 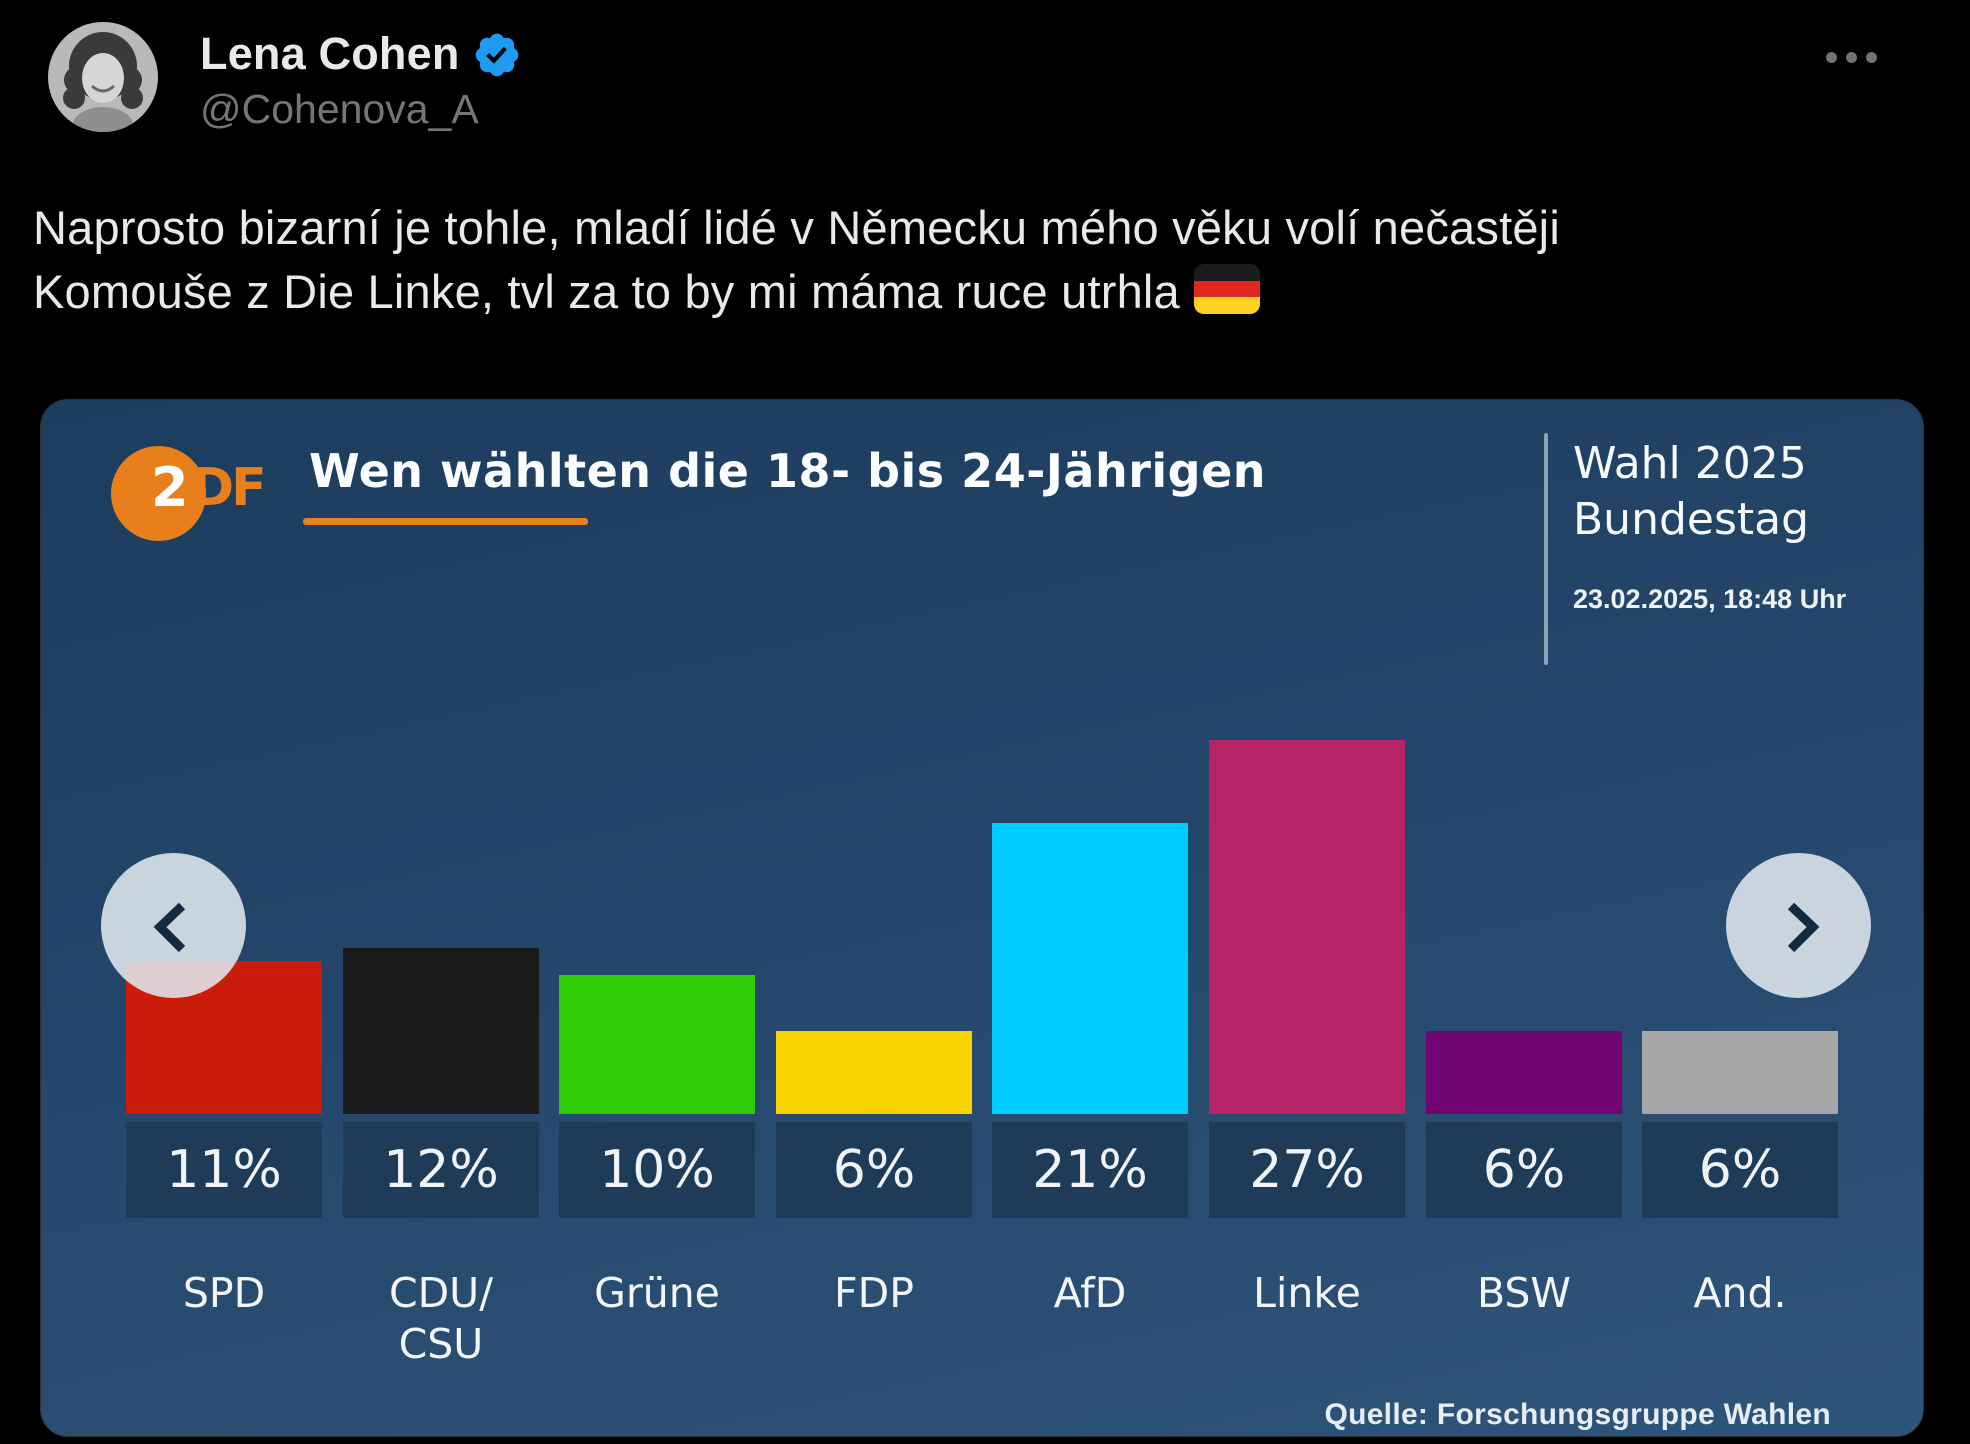 I want to click on event-name-line1: Wahl 2025, so click(x=1690, y=463).